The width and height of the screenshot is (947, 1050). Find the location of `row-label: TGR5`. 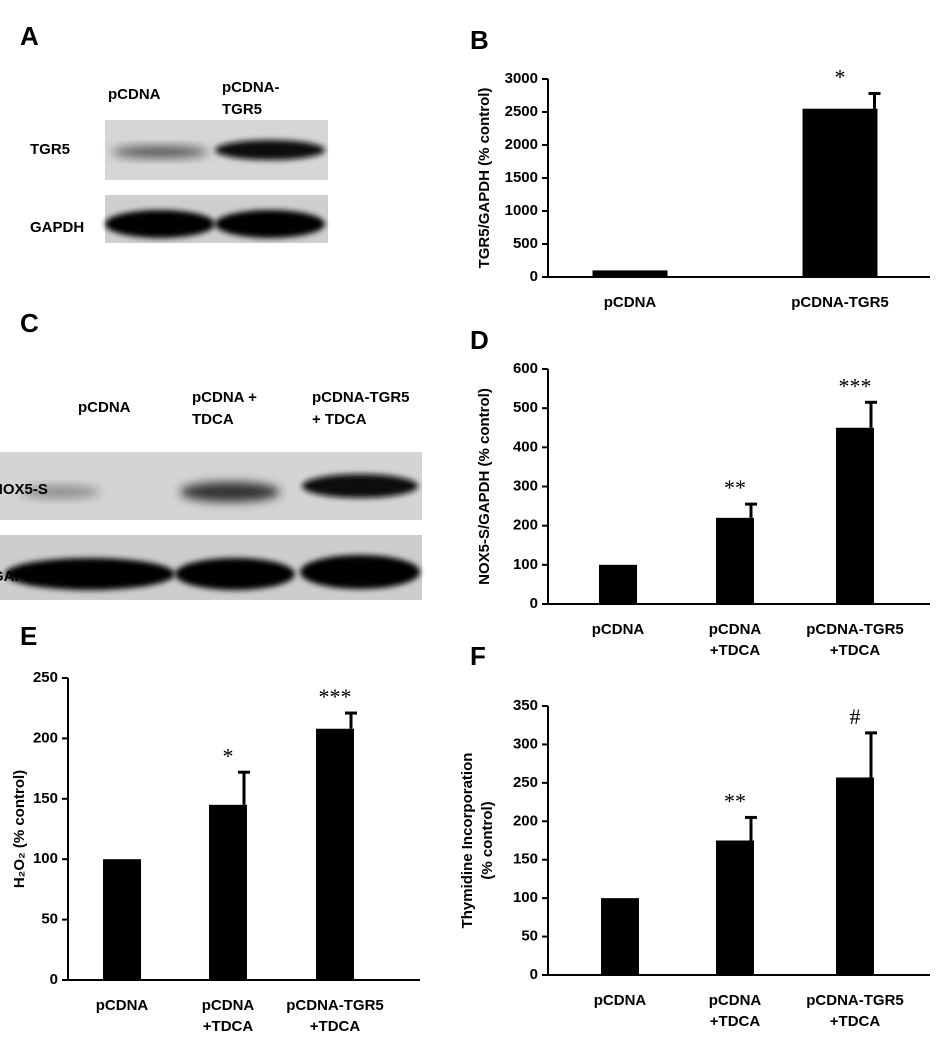

row-label: TGR5 is located at coordinates (50, 149).